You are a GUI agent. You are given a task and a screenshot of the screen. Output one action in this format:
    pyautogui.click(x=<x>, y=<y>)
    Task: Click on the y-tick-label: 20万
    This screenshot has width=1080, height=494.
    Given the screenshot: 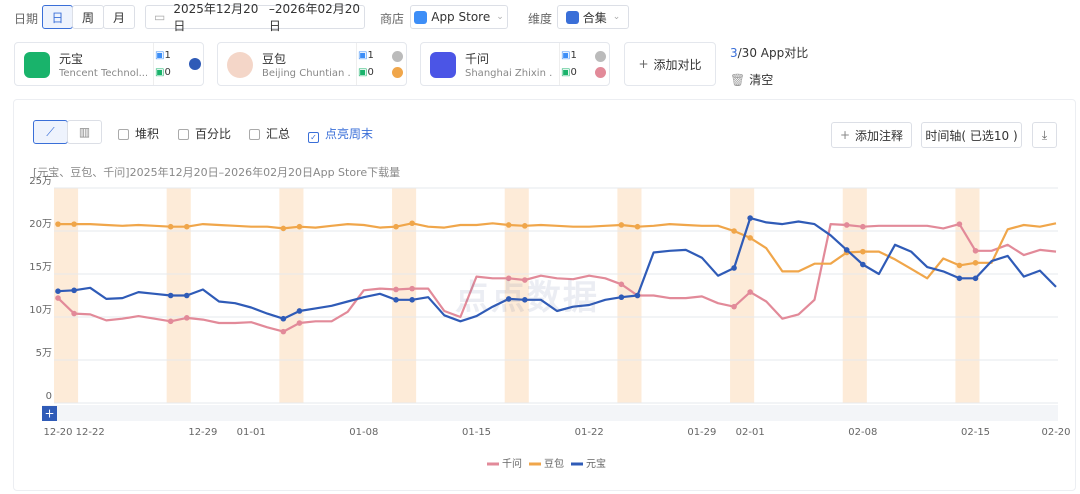 What is the action you would take?
    pyautogui.click(x=40, y=224)
    